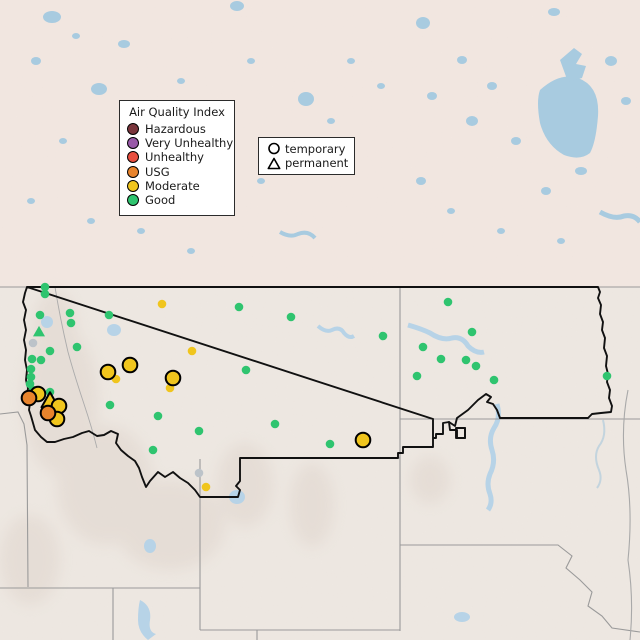 This screenshot has width=640, height=640. Describe the element at coordinates (274, 148) in the screenshot. I see `circle-symbol-icon` at that location.